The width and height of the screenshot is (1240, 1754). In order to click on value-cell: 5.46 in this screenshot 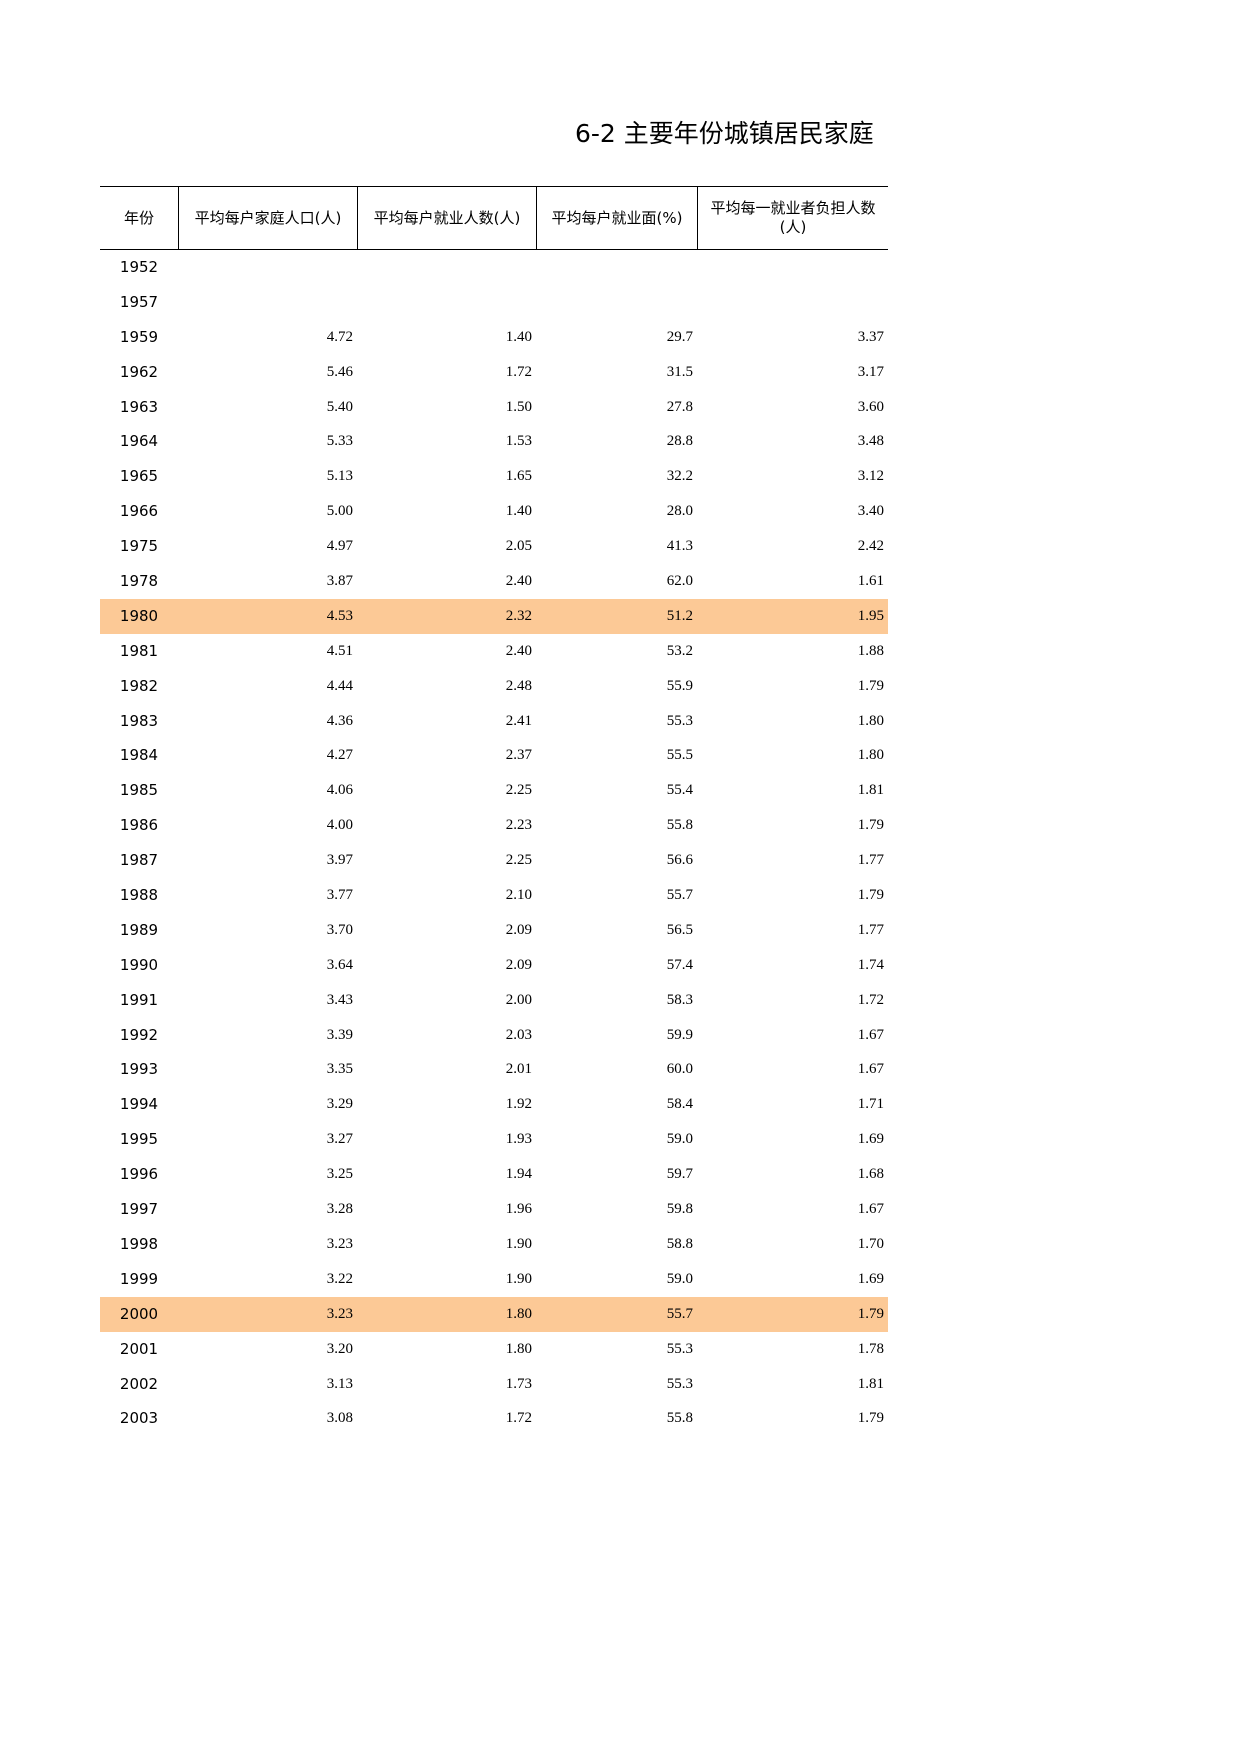, I will do `click(339, 371)`.